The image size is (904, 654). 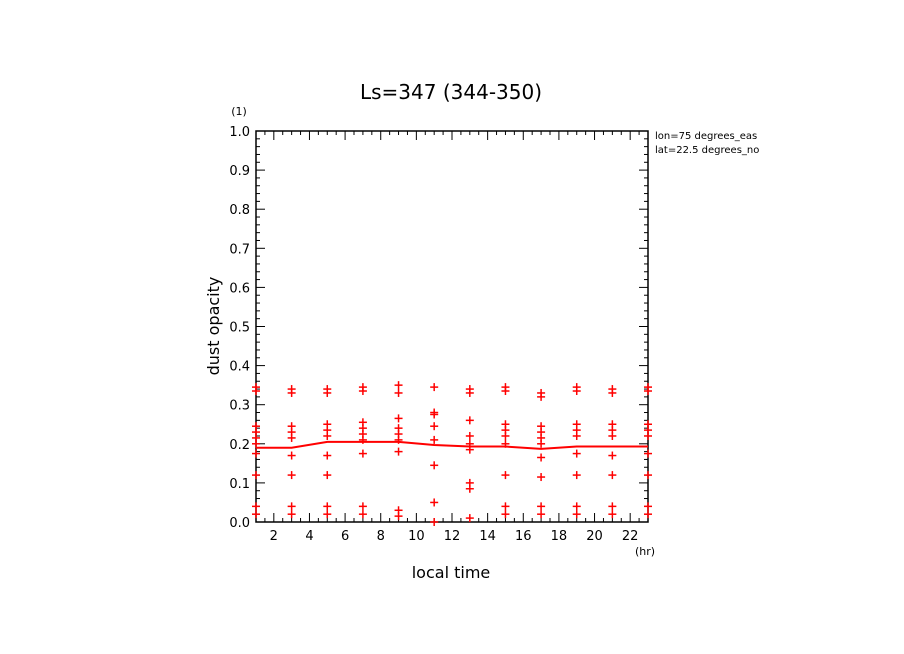 I want to click on x-axis-title: local time, so click(x=451, y=572).